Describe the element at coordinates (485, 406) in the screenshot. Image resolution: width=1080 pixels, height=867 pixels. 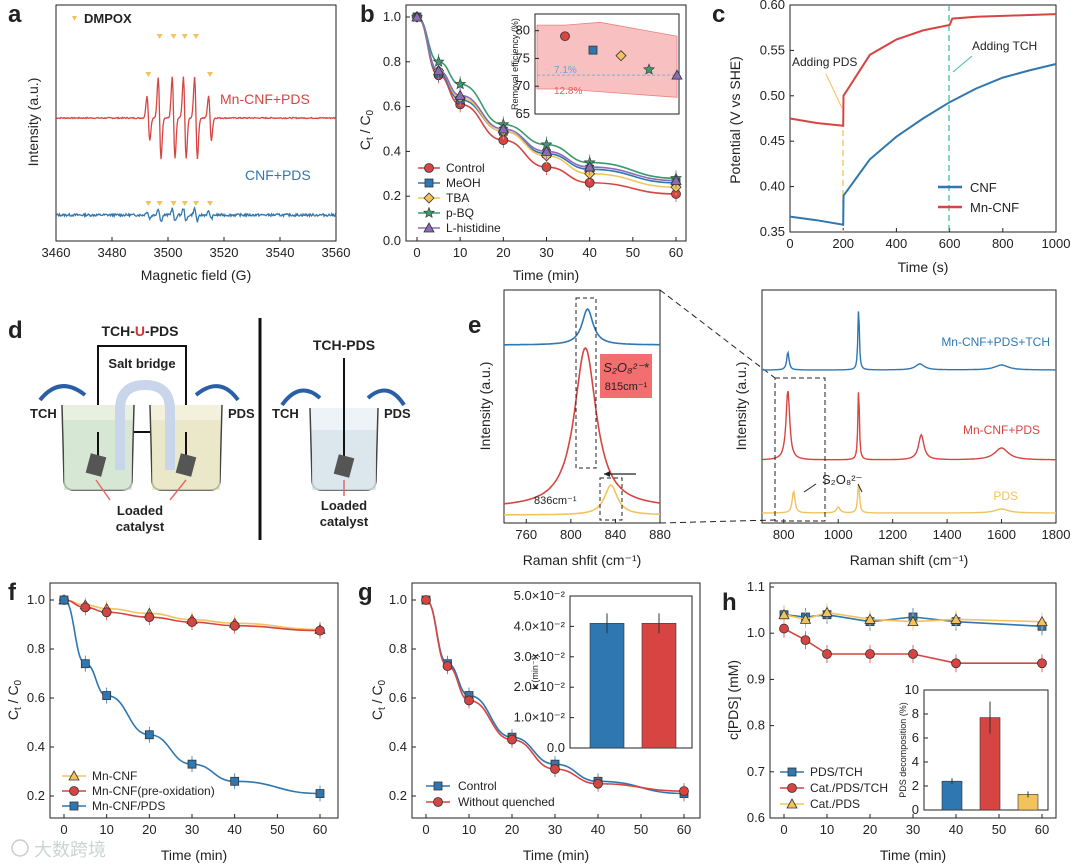
I see `e-left-ylabel: Intensity (a.u.)` at that location.